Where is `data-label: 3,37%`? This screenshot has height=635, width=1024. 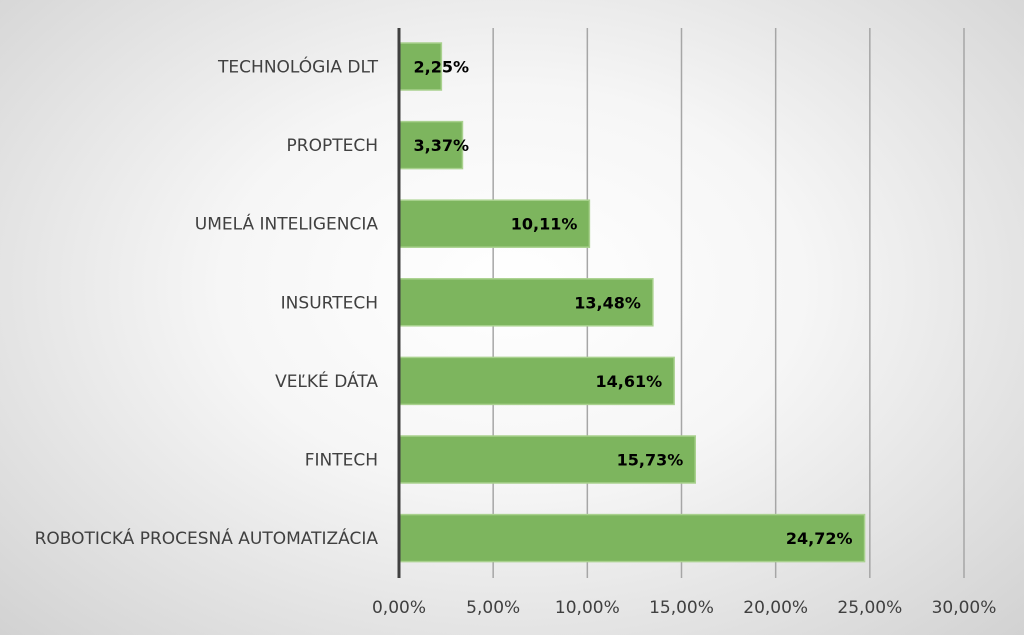
data-label: 3,37% is located at coordinates (441, 145).